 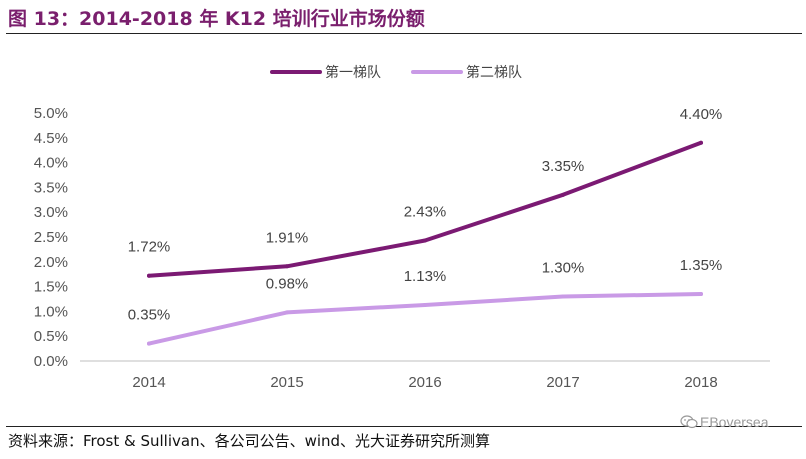 What do you see at coordinates (51, 262) in the screenshot?
I see `y-tick-label: 2.0%` at bounding box center [51, 262].